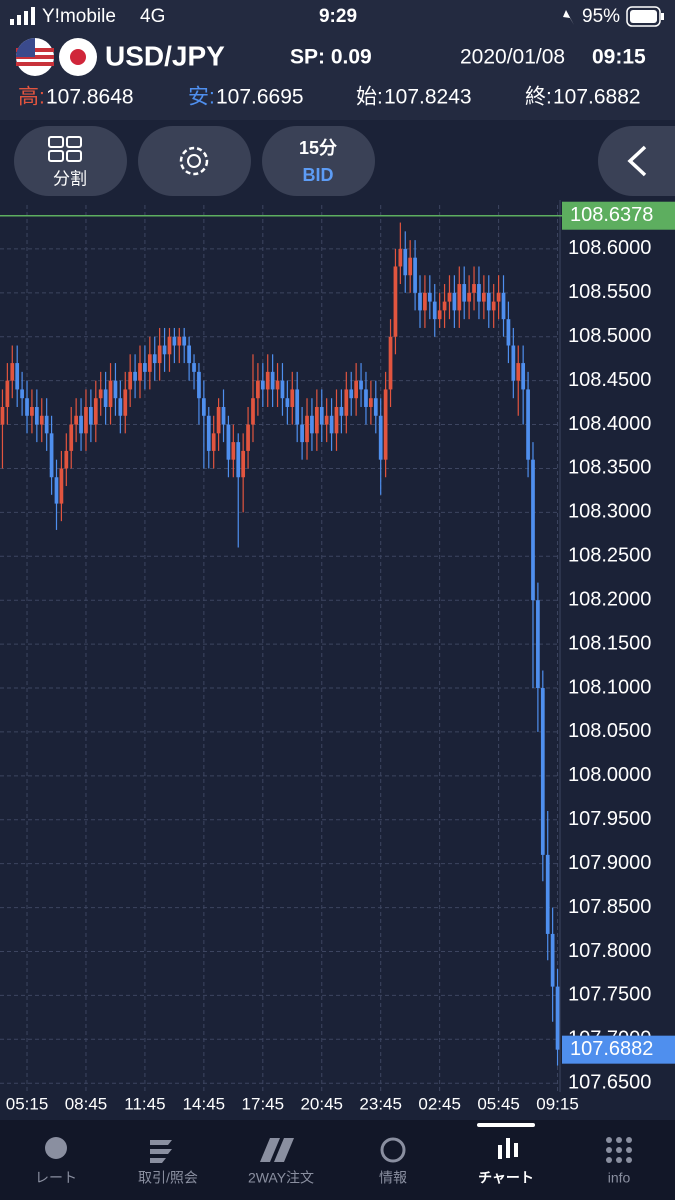 The image size is (675, 1200). Describe the element at coordinates (609, 951) in the screenshot. I see `y-tick-label: 107.8000` at that location.